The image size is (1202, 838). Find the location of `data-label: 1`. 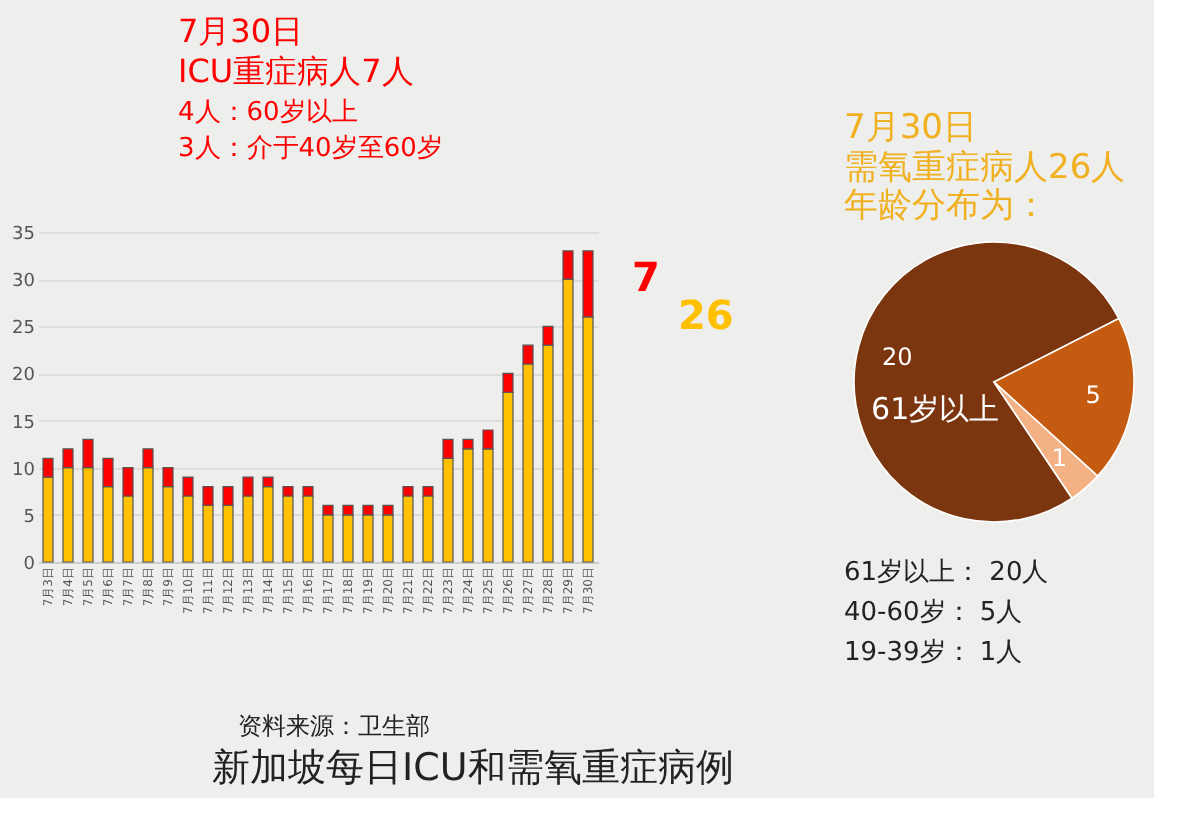

data-label: 1 is located at coordinates (1059, 457).